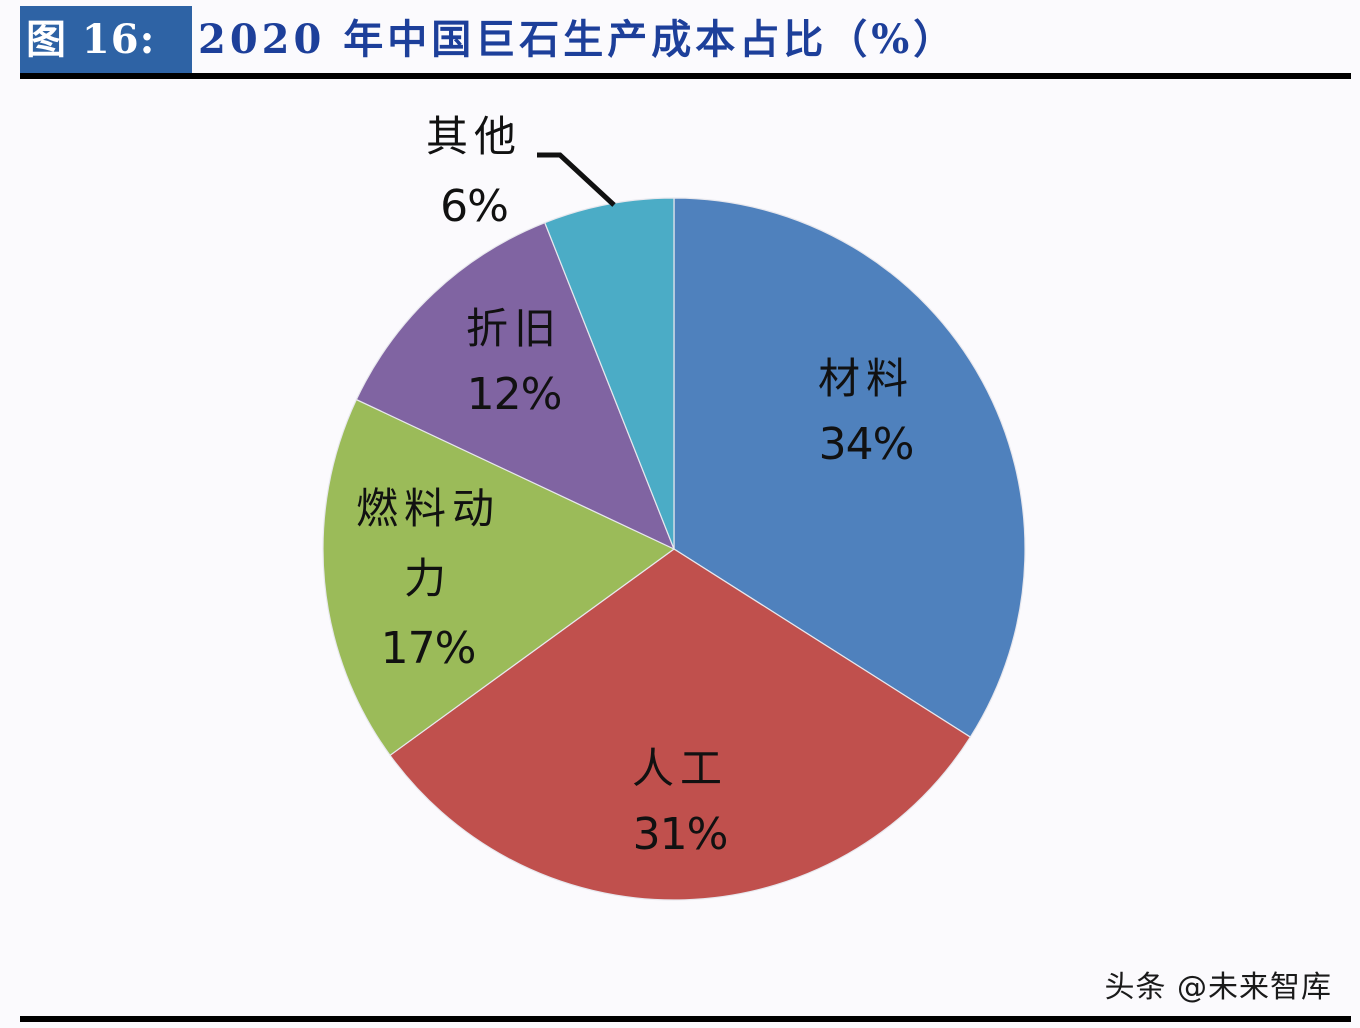  I want to click on slice-name: 人工, so click(680, 768).